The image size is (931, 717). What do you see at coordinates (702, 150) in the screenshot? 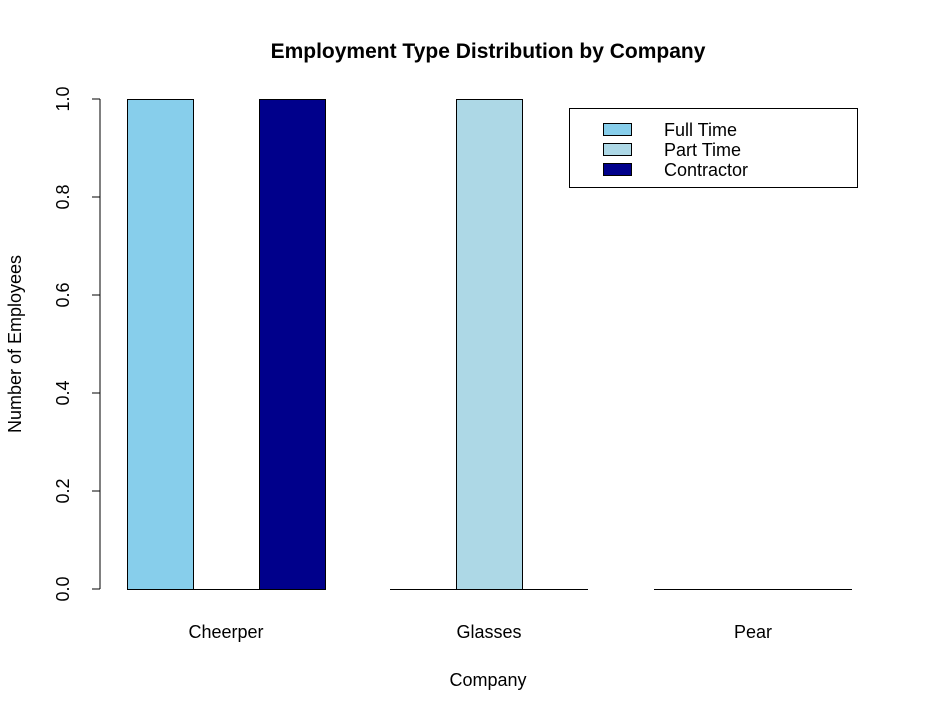
I see `legend-label: Part Time` at bounding box center [702, 150].